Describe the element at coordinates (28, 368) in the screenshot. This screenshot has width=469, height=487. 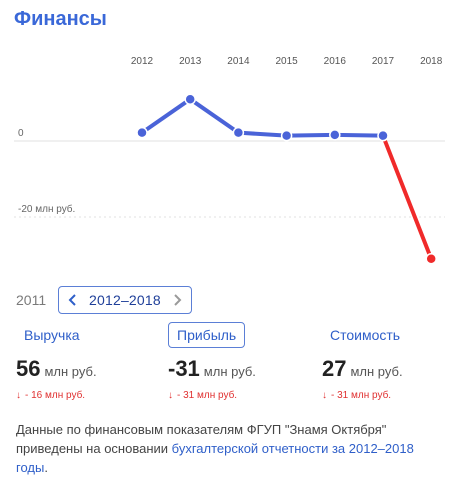
I see `metric-value: 56` at that location.